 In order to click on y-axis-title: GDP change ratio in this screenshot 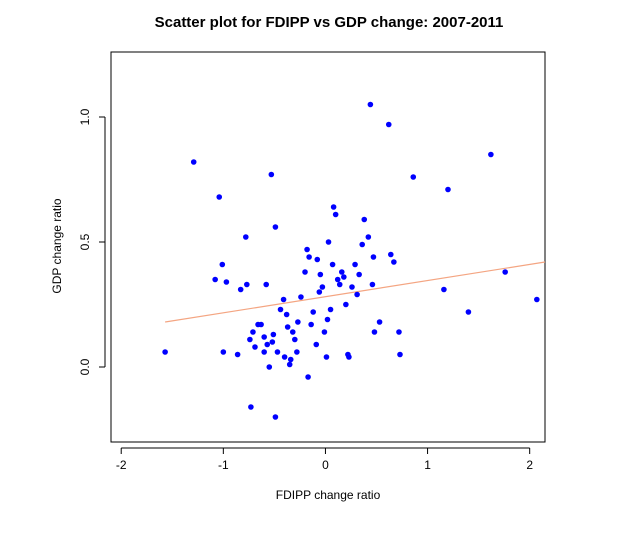, I will do `click(57, 245)`.